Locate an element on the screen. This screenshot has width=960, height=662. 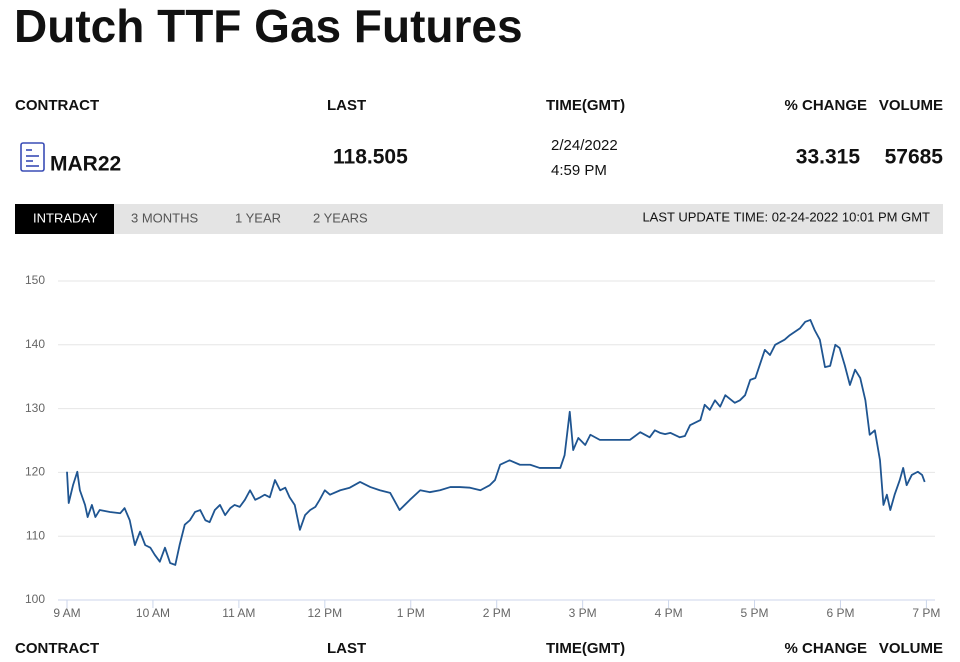
x-tick-label: 4 PM is located at coordinates (669, 613).